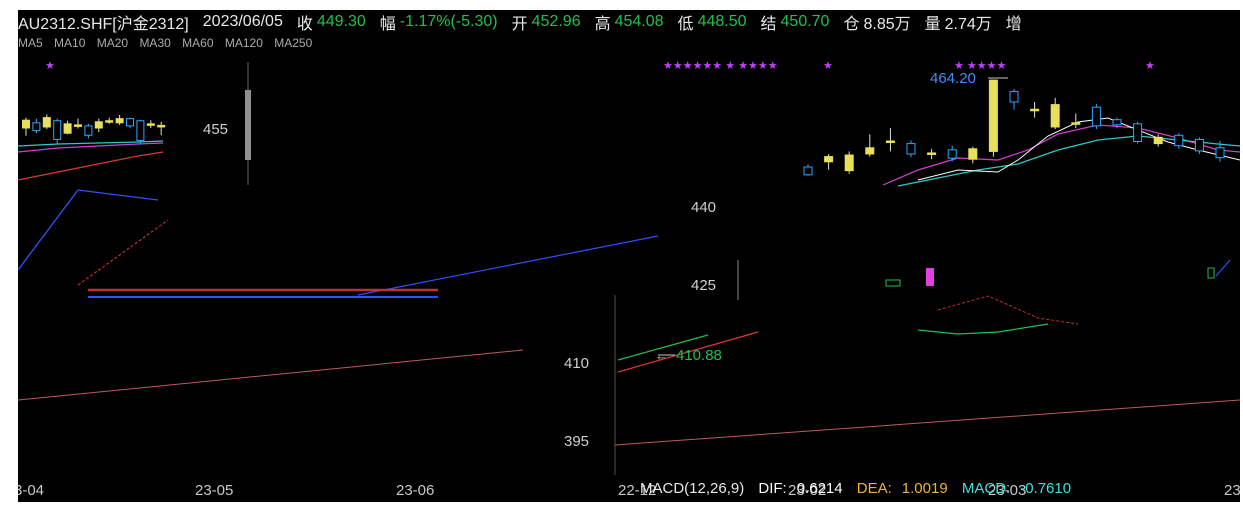 The height and width of the screenshot is (507, 1243). I want to click on overlay-line-red-dash, so click(123, 252).